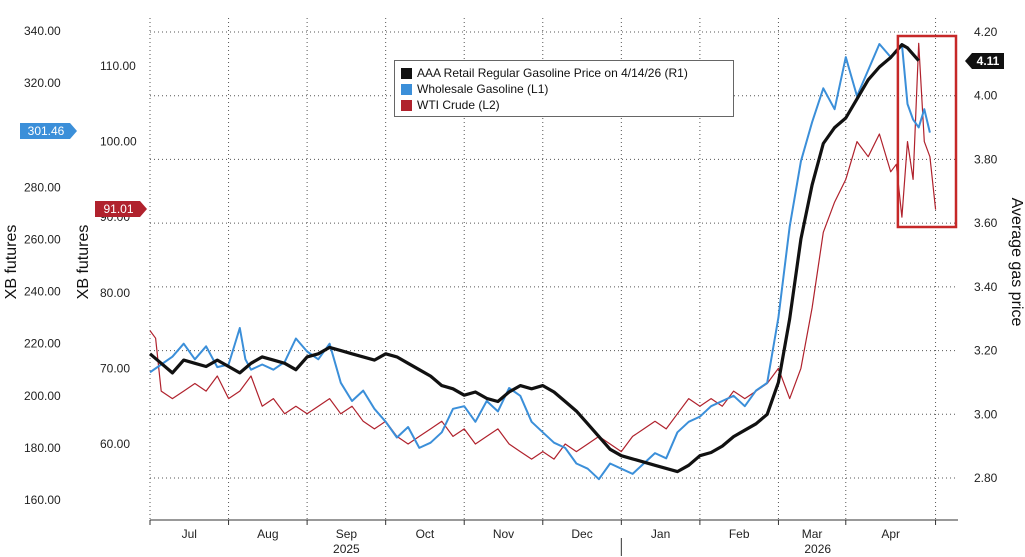  Describe the element at coordinates (581, 534) in the screenshot. I see `x-tick-label: Dec` at that location.